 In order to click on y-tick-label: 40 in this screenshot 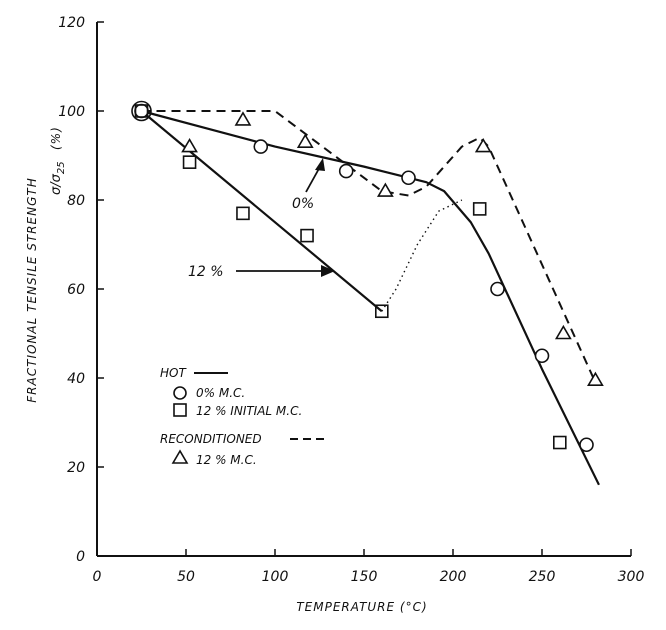, I will do `click(76, 379)`.